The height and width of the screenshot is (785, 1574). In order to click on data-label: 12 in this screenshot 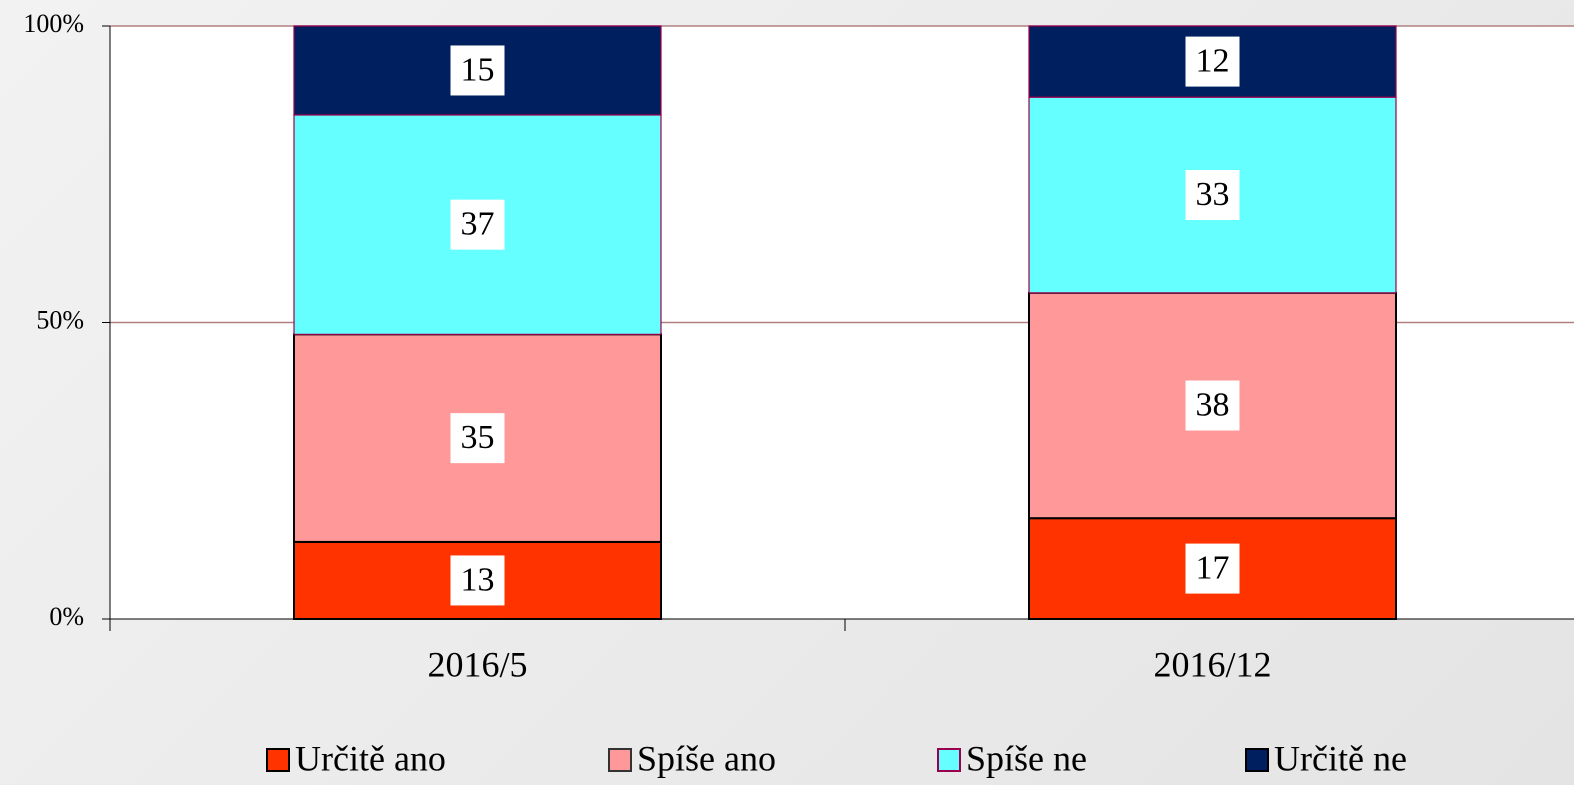, I will do `click(1213, 60)`.